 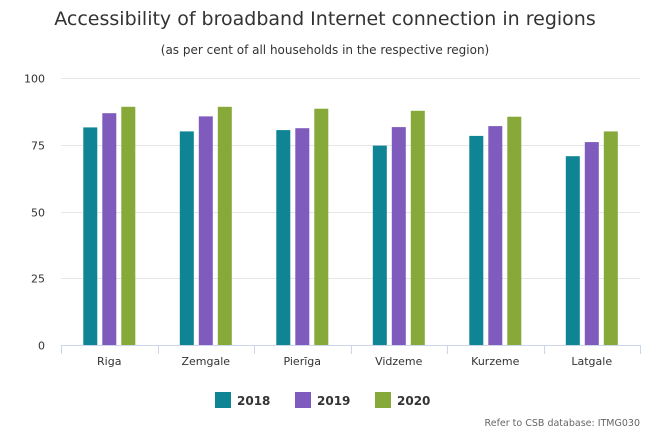 I want to click on bar-2020-vidzeme, so click(x=417, y=227).